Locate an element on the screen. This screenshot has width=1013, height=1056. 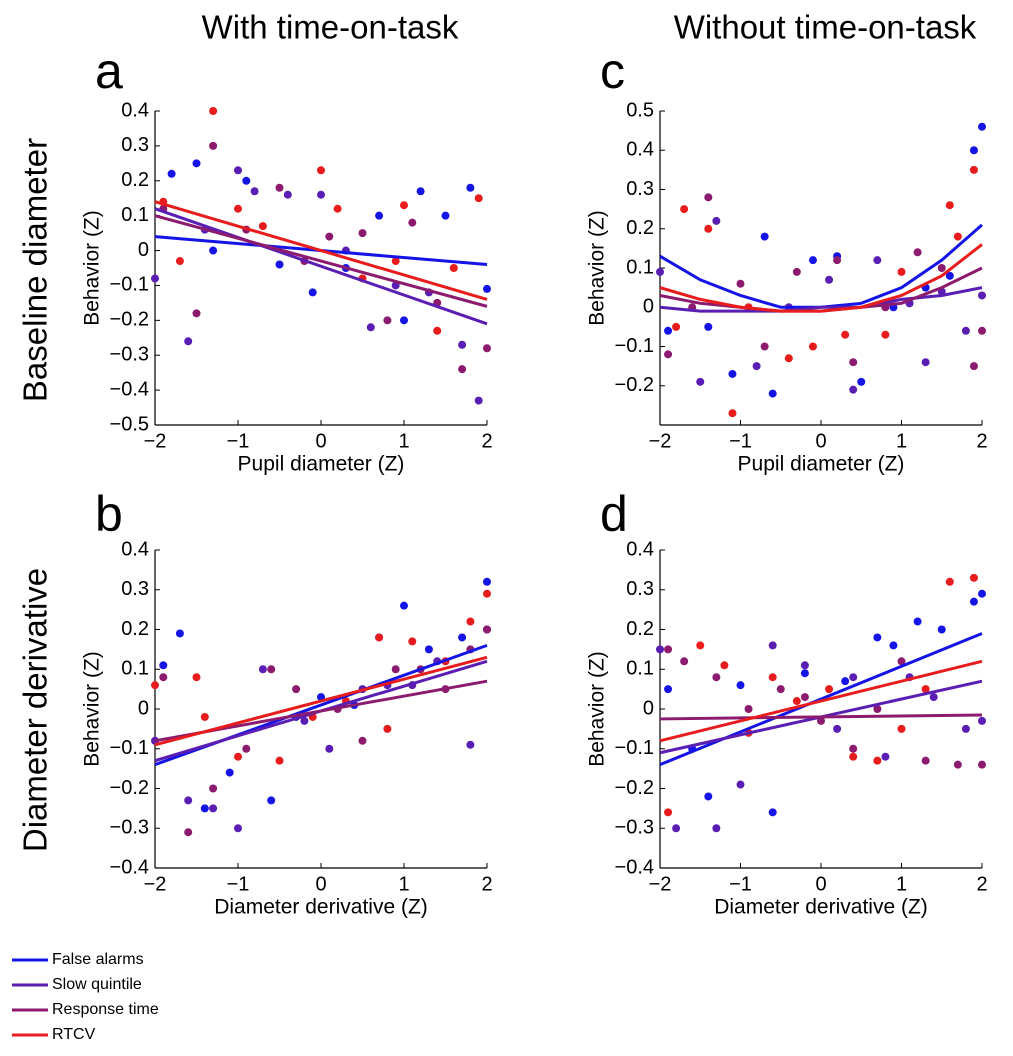
panel-label: b is located at coordinates (109, 514).